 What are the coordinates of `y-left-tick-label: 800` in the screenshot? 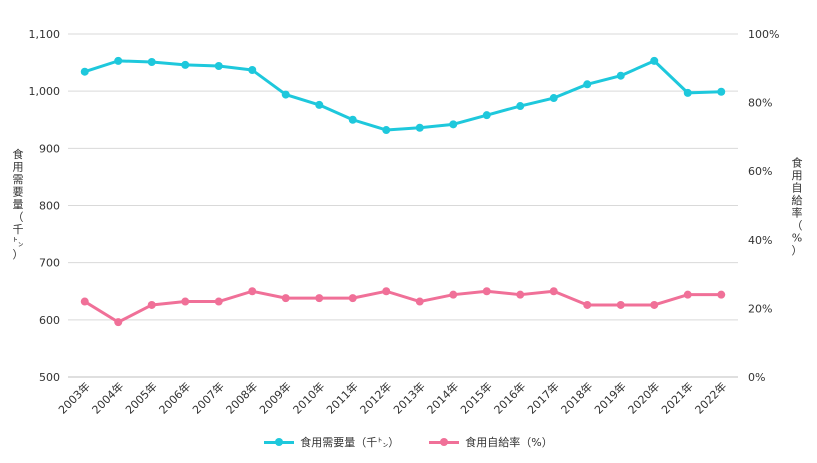 It's located at (49, 206).